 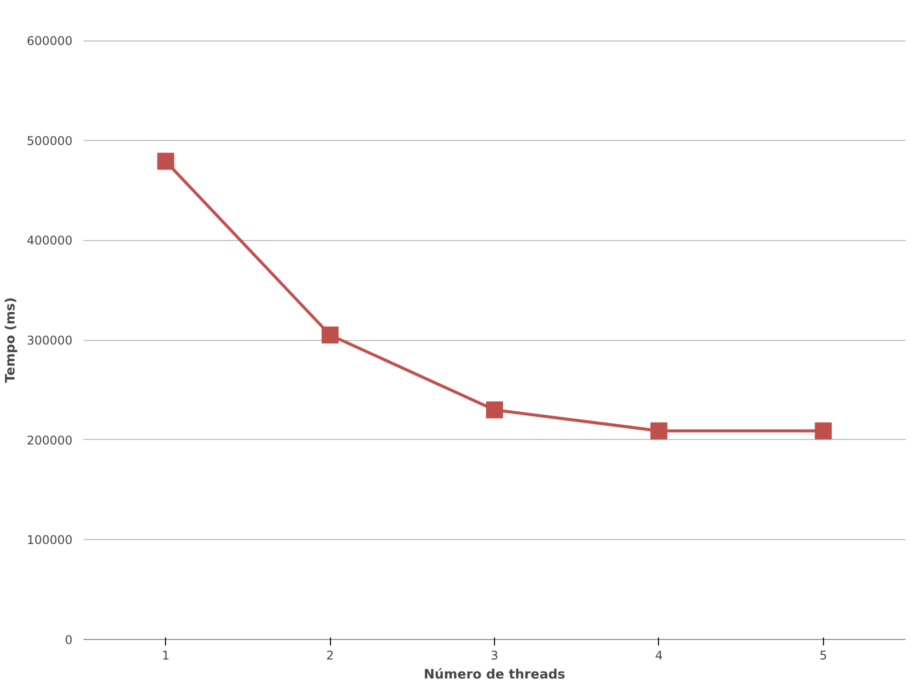 What do you see at coordinates (659, 655) in the screenshot?
I see `x-tick-label: 4` at bounding box center [659, 655].